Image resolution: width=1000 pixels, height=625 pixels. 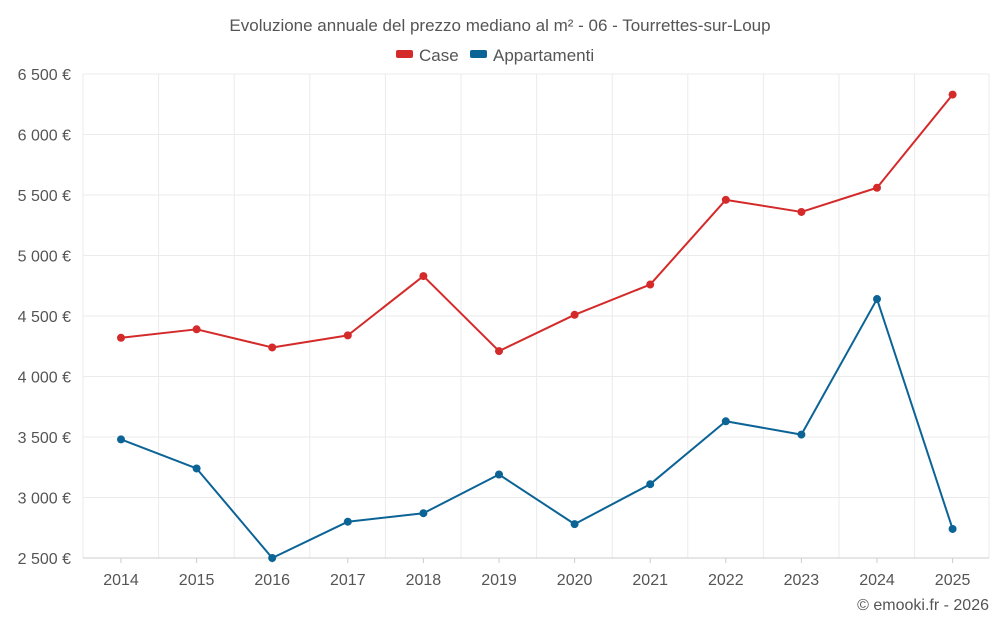 What do you see at coordinates (44, 196) in the screenshot?
I see `y-tick-label: 5 500 €` at bounding box center [44, 196].